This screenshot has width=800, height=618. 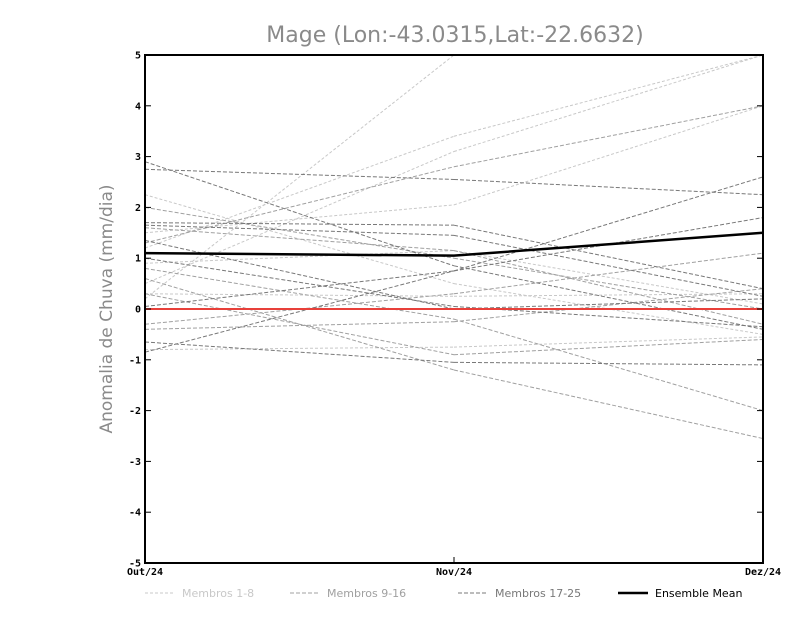 I want to click on ensemble-mean-layer, so click(x=454, y=244).